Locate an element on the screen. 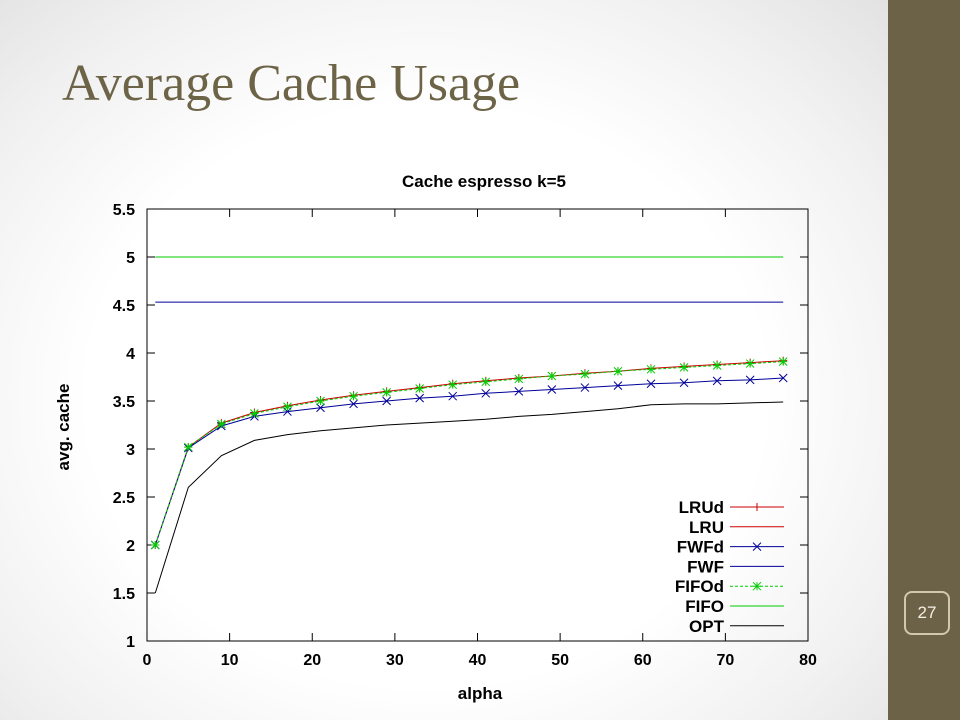 This screenshot has height=720, width=960. legend-label-lrud: LRUd is located at coordinates (701, 507).